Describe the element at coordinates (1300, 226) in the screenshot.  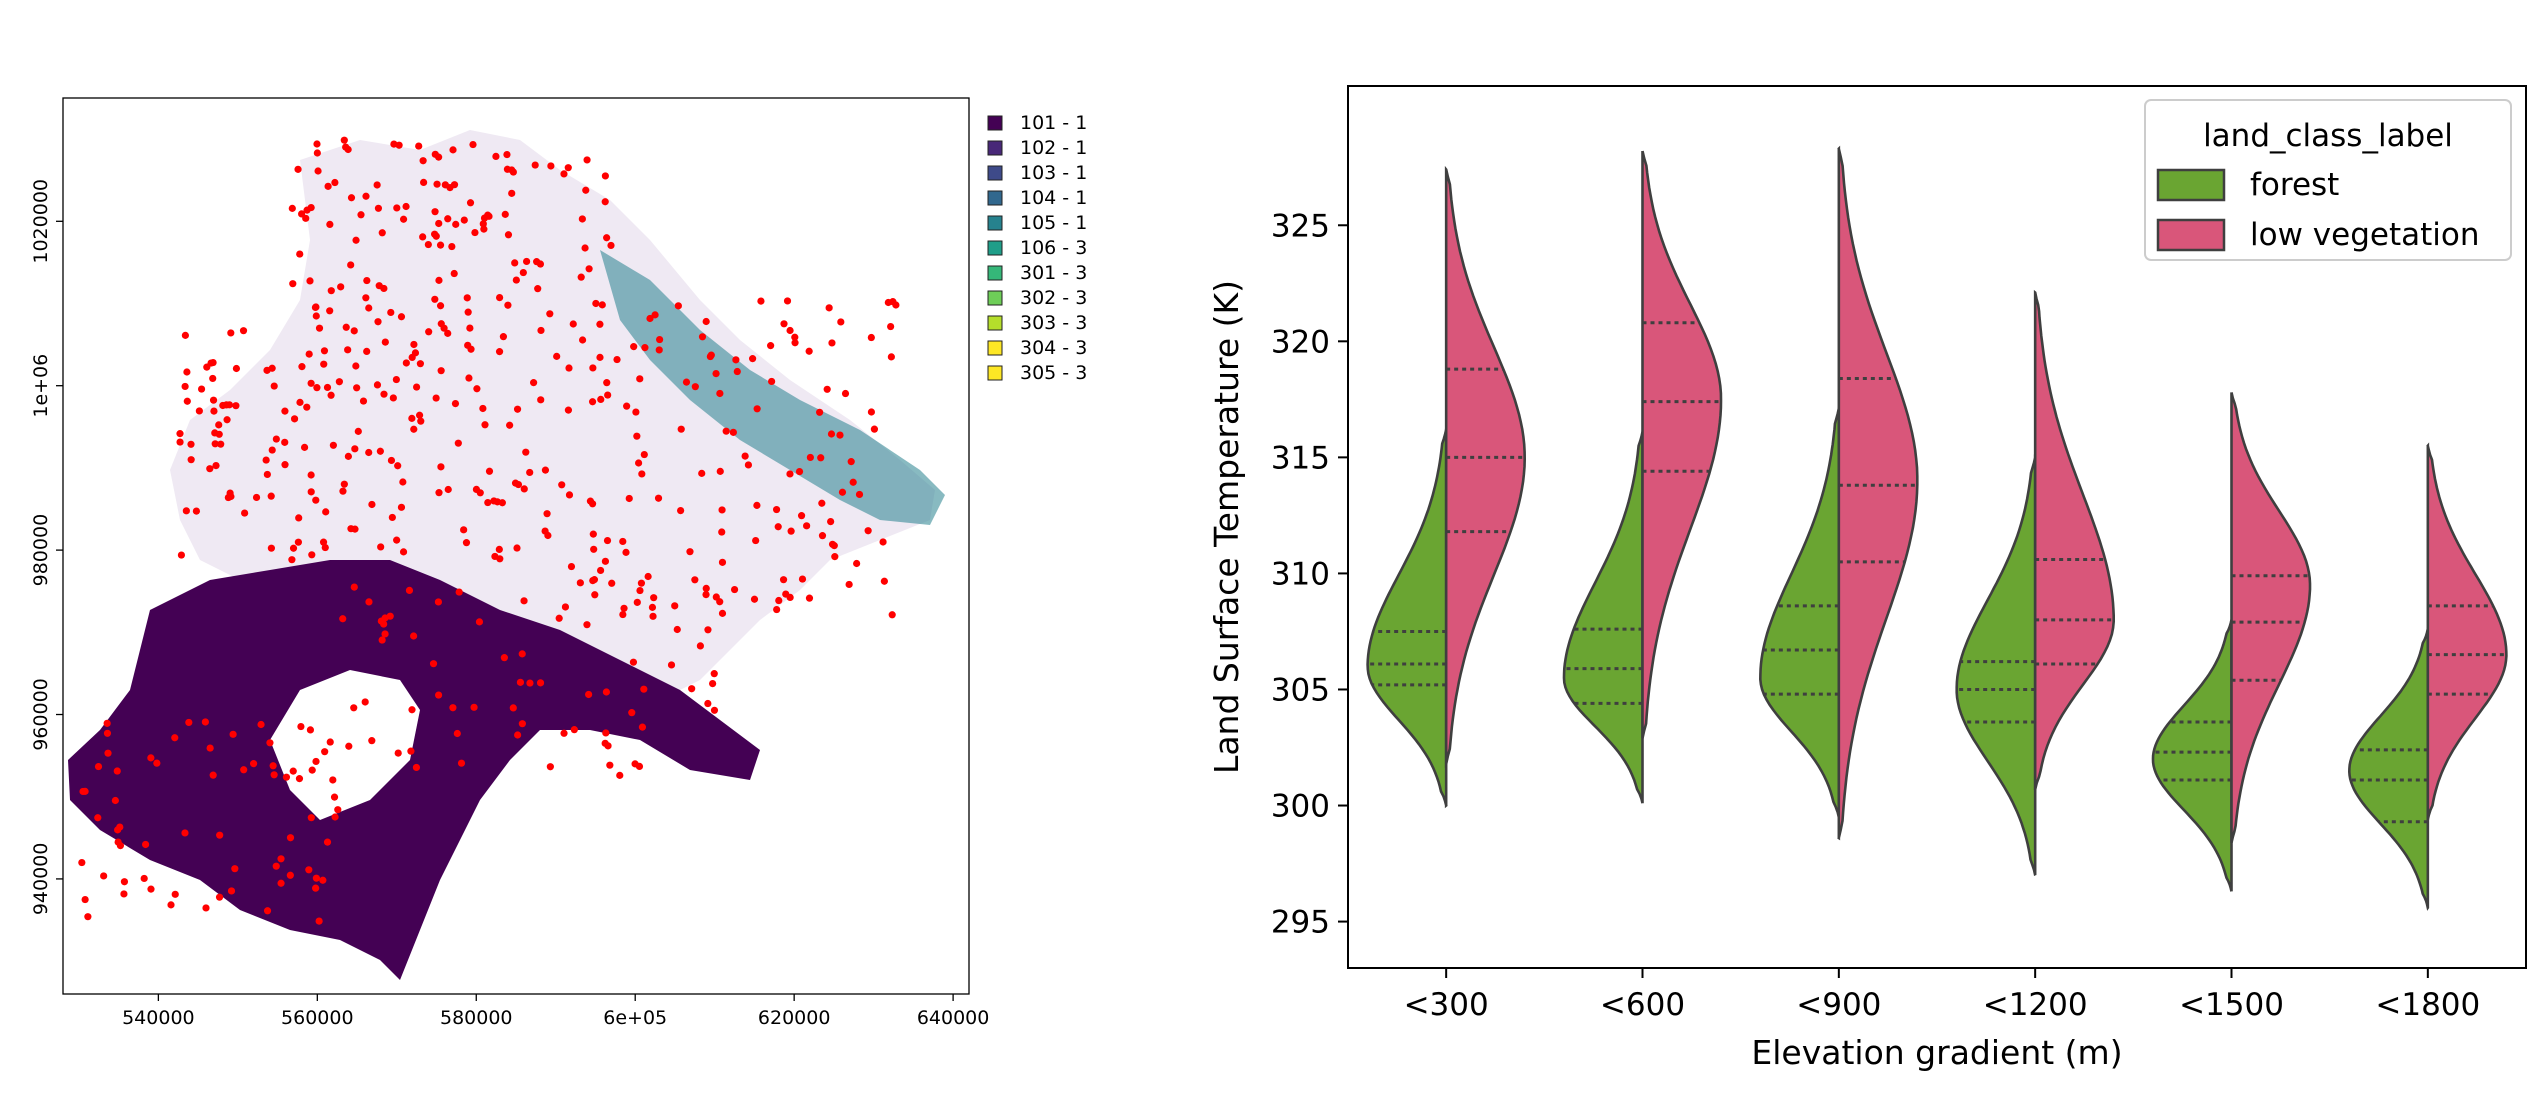
I see `violin-y-tick-label: 325` at that location.